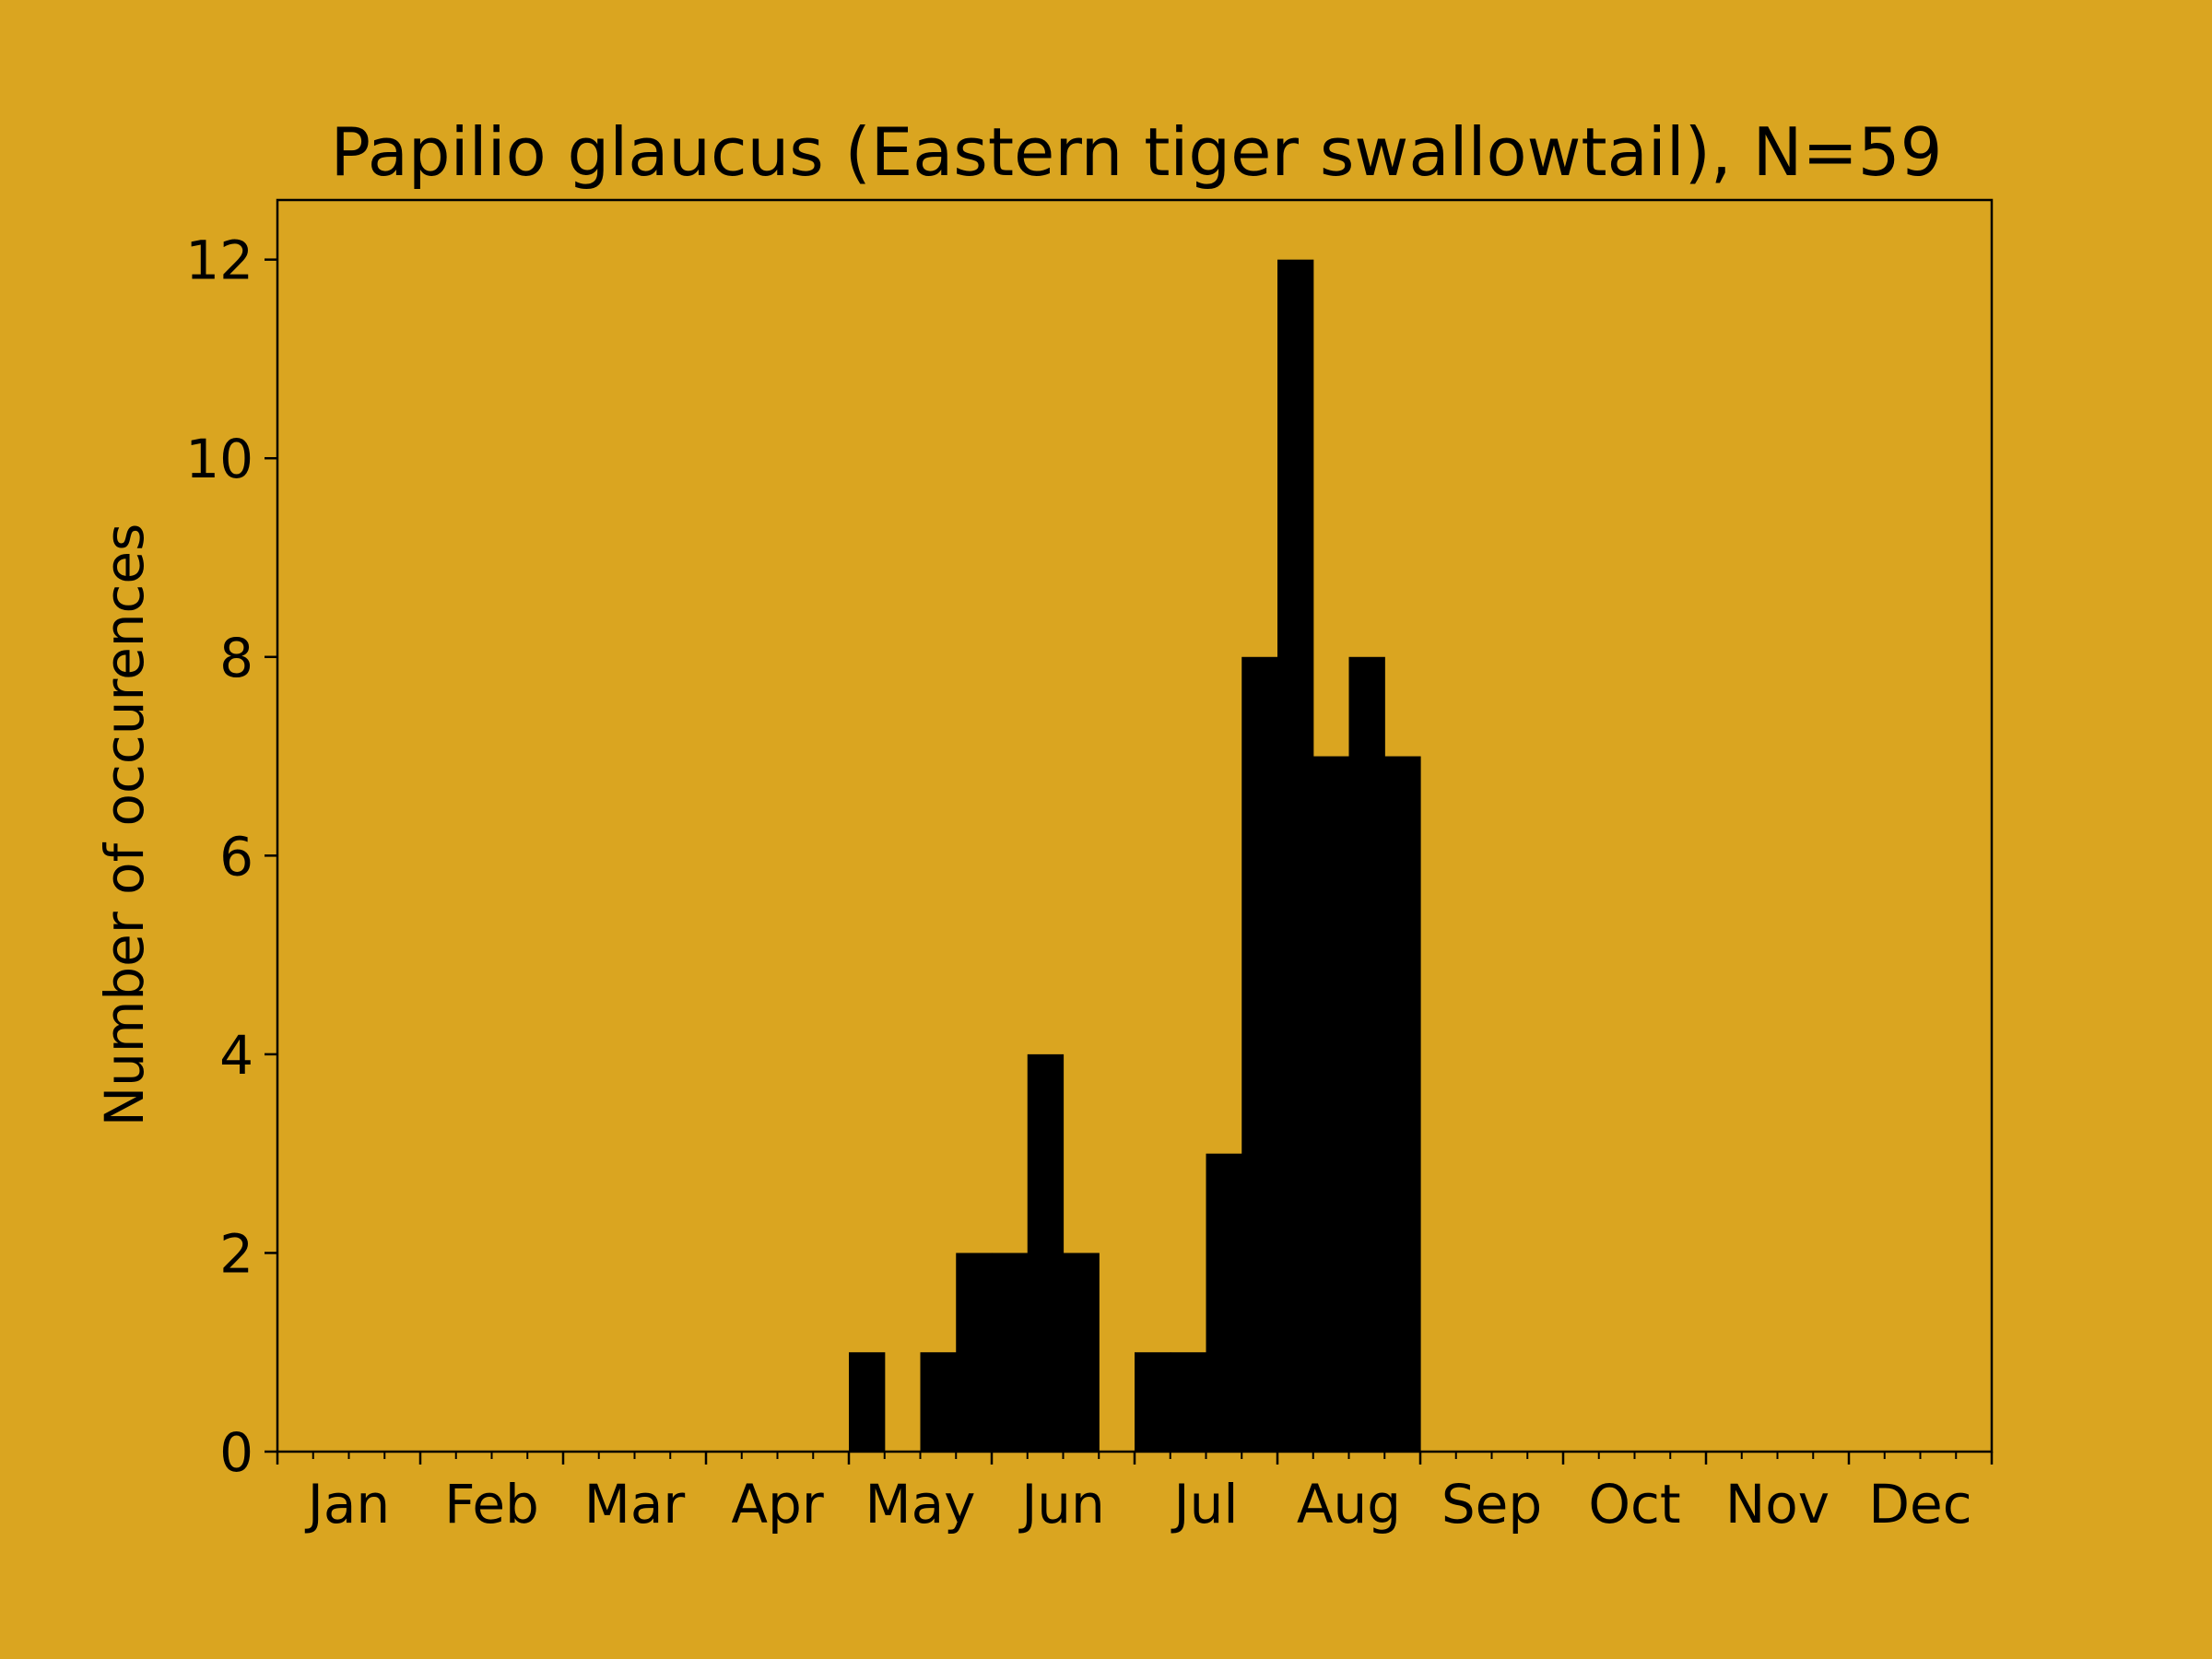 This screenshot has height=1659, width=2212. What do you see at coordinates (1135, 1493) in the screenshot?
I see `x-axis: Jan Feb Mar Apr May Jun Jul Aug Sep Oct Nov Dec` at bounding box center [1135, 1493].